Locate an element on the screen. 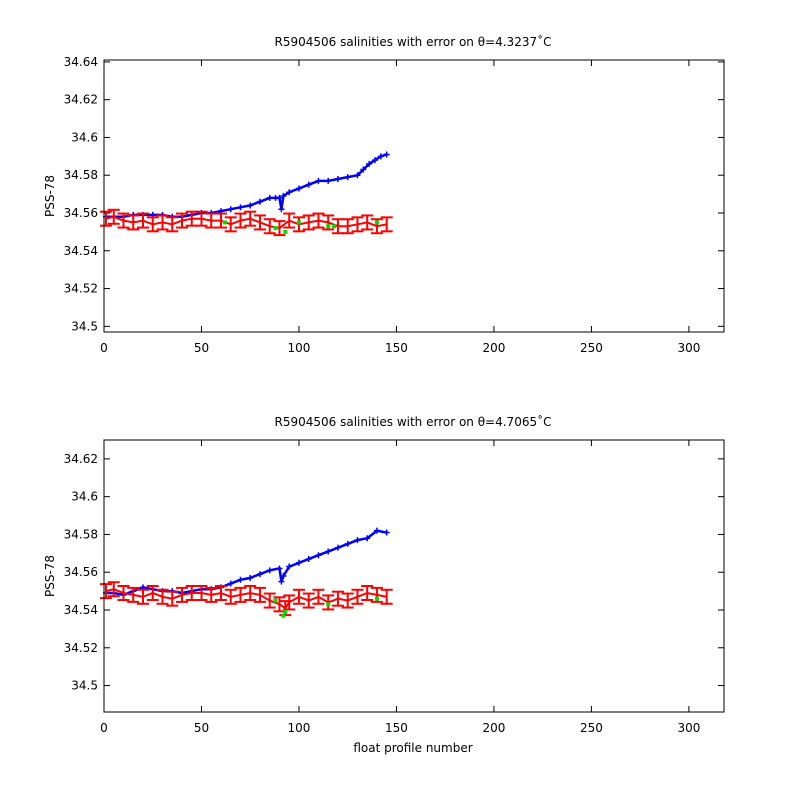 The width and height of the screenshot is (800, 800). top-chart-ytick-label: 34.56 is located at coordinates (81, 213).